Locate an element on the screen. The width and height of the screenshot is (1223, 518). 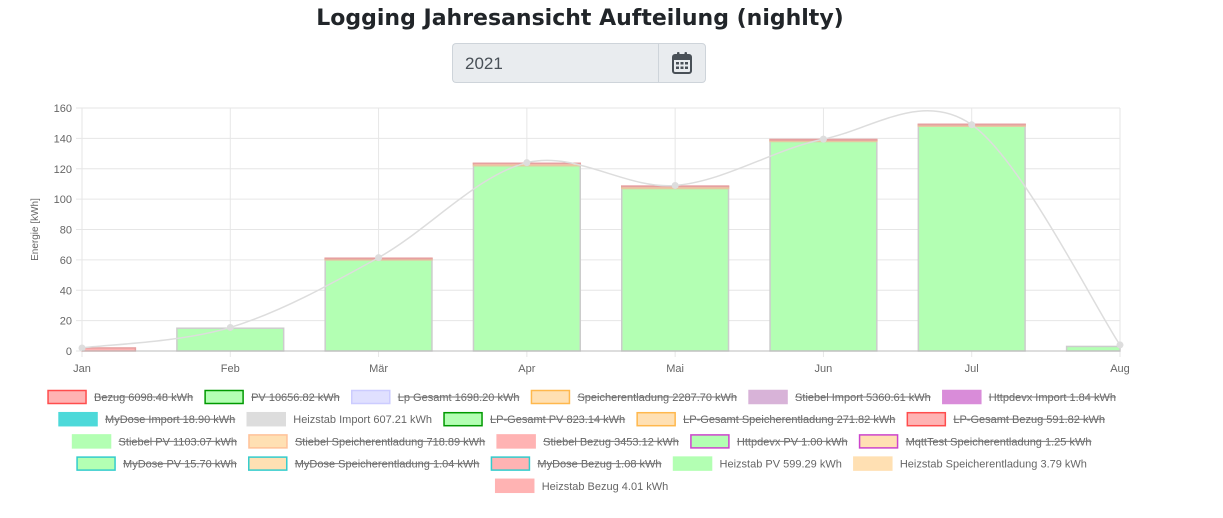
x-tick-label: Aug is located at coordinates (1120, 369).